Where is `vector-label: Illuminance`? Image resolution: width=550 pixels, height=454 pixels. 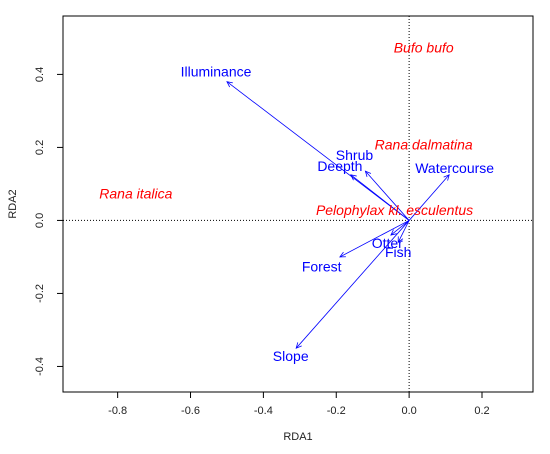 vector-label: Illuminance is located at coordinates (216, 71).